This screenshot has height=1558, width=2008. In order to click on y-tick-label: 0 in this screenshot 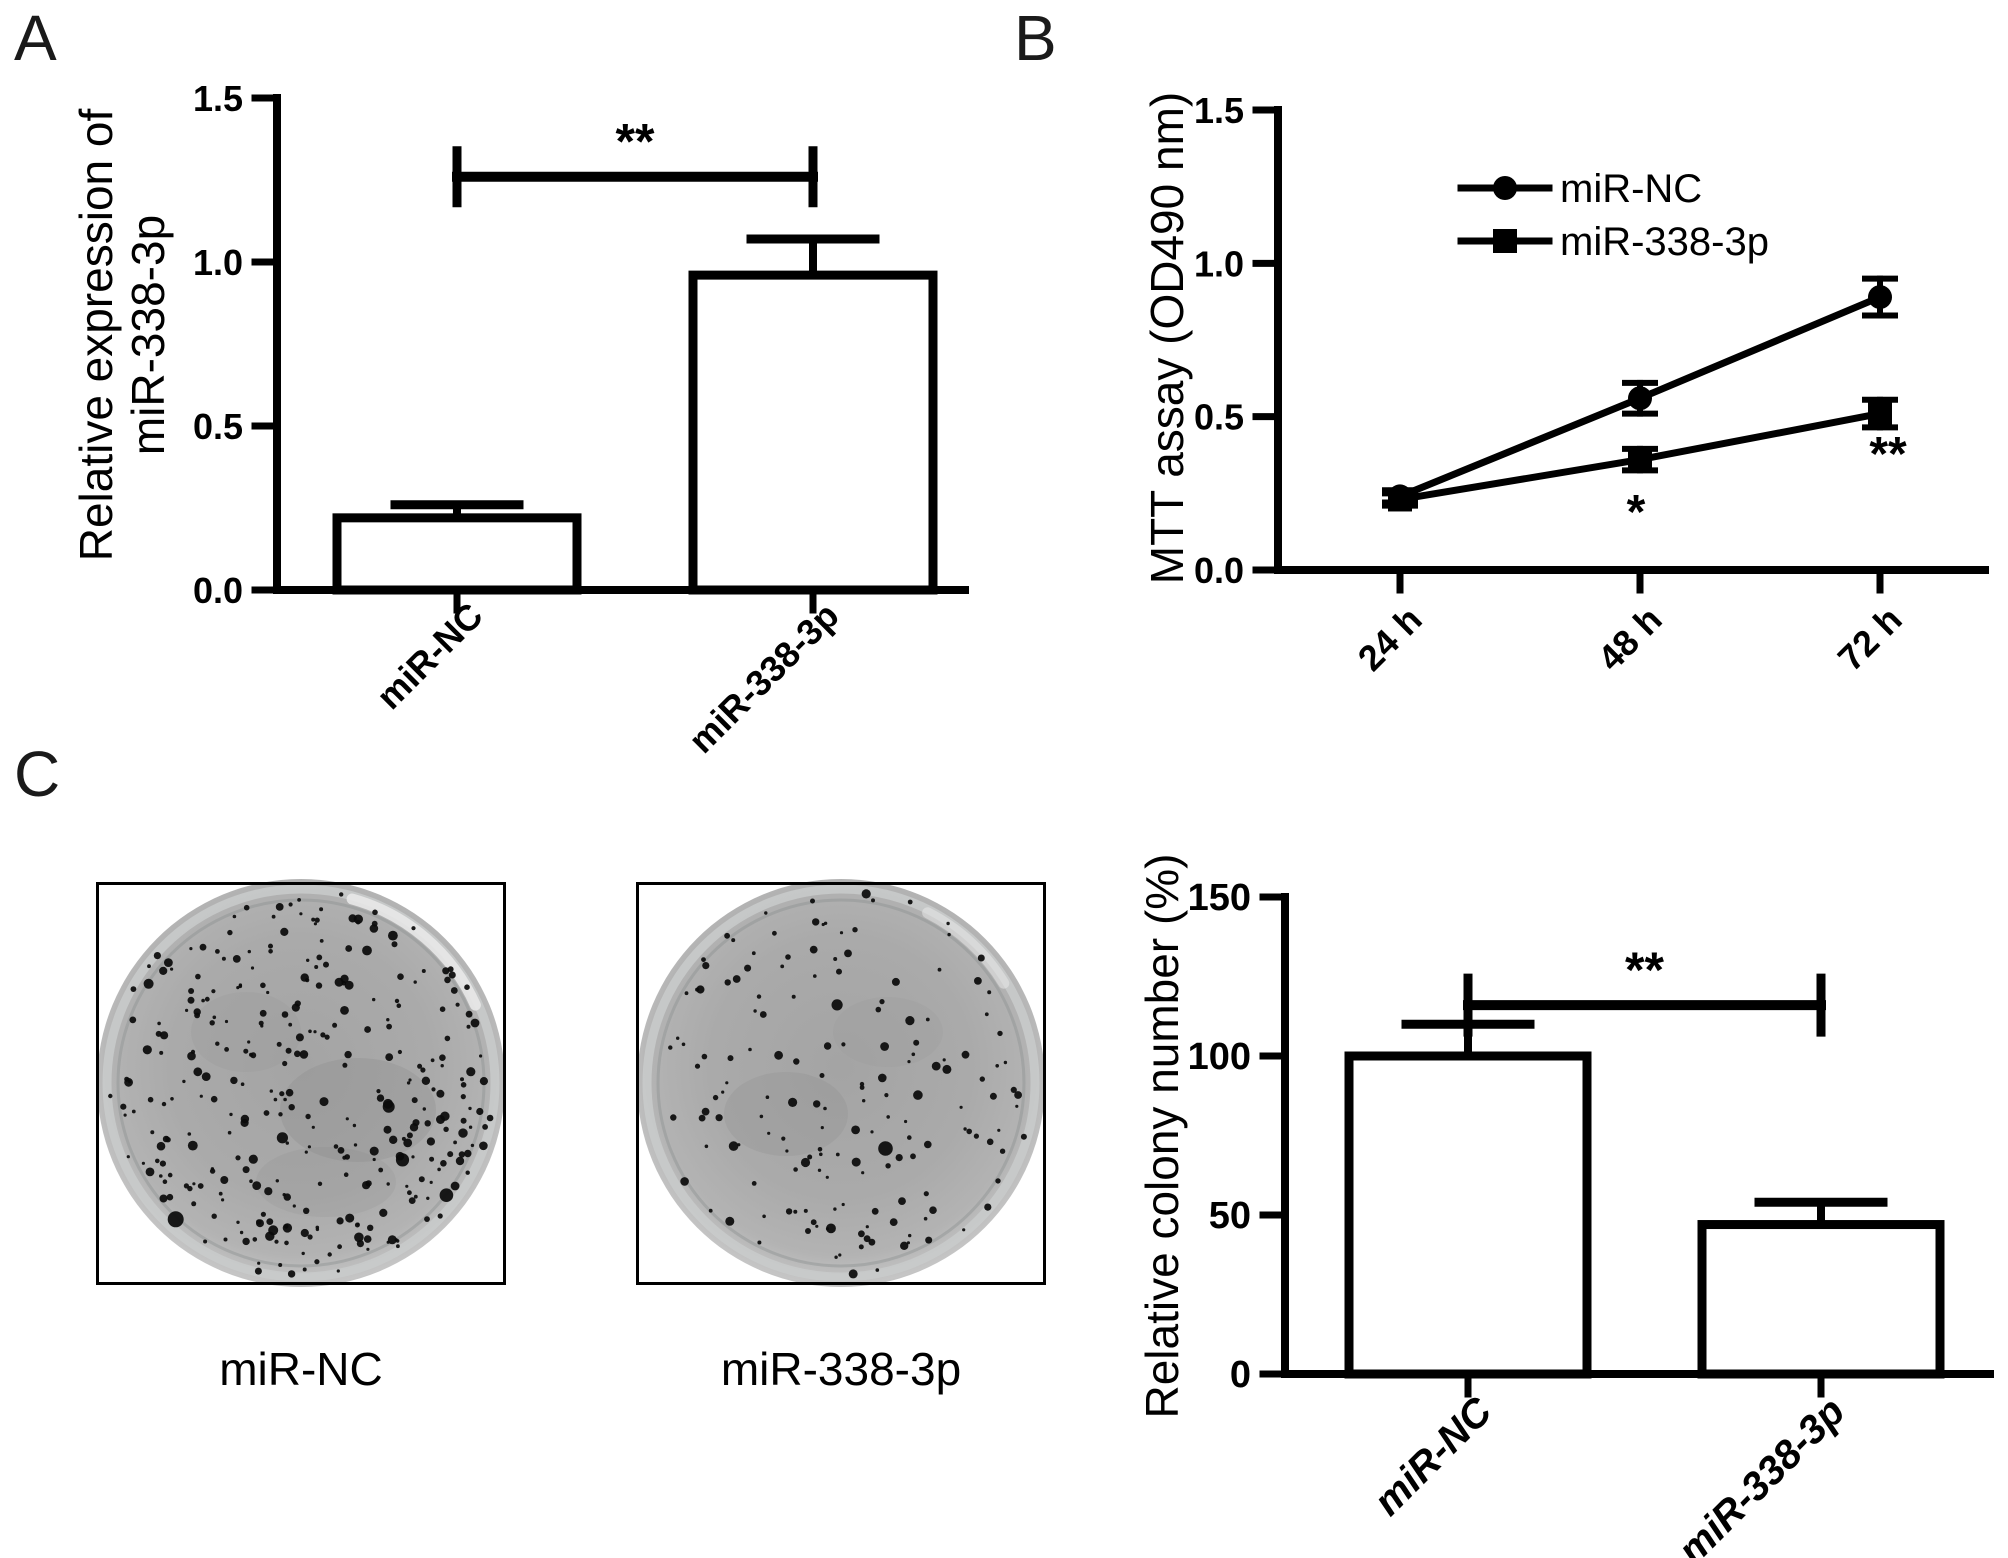, I will do `click(1240, 1375)`.